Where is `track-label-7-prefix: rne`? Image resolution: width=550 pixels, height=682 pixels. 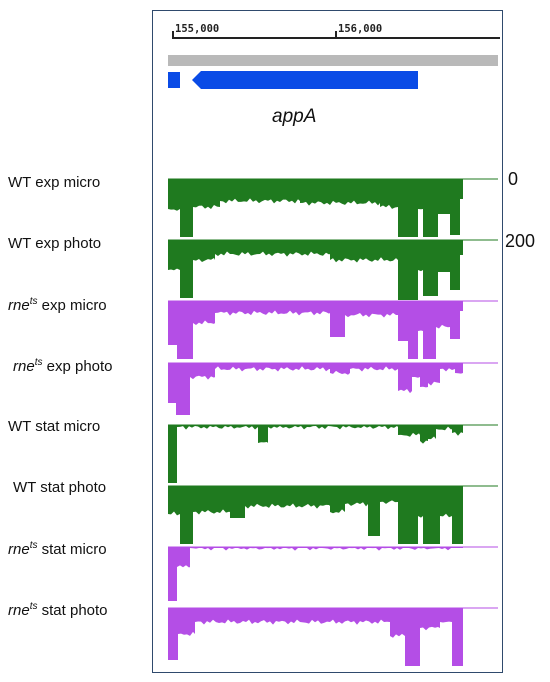 track-label-7-prefix: rne is located at coordinates (19, 549).